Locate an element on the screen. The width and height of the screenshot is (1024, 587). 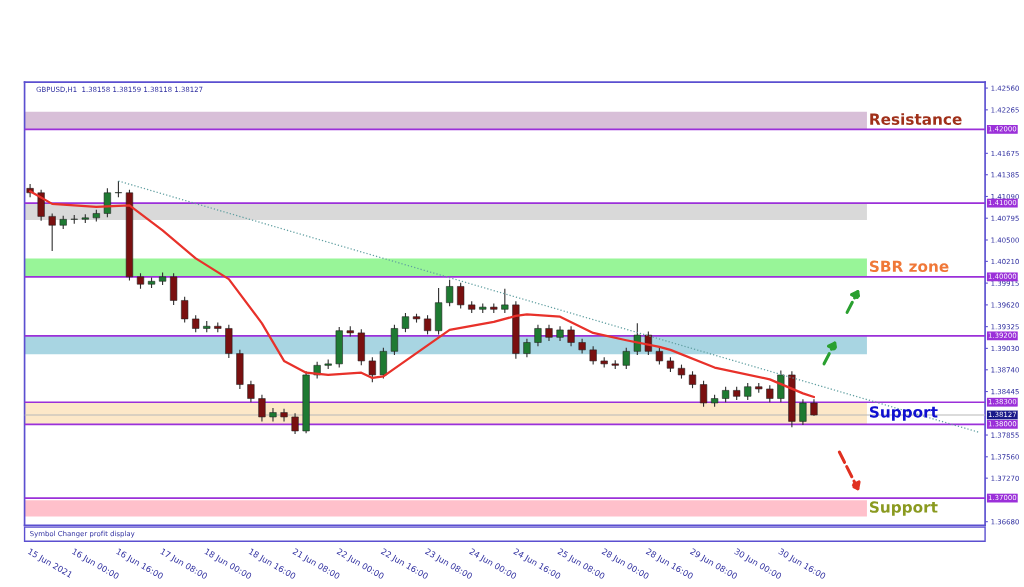
band-label: SBR zone is located at coordinates (909, 266).